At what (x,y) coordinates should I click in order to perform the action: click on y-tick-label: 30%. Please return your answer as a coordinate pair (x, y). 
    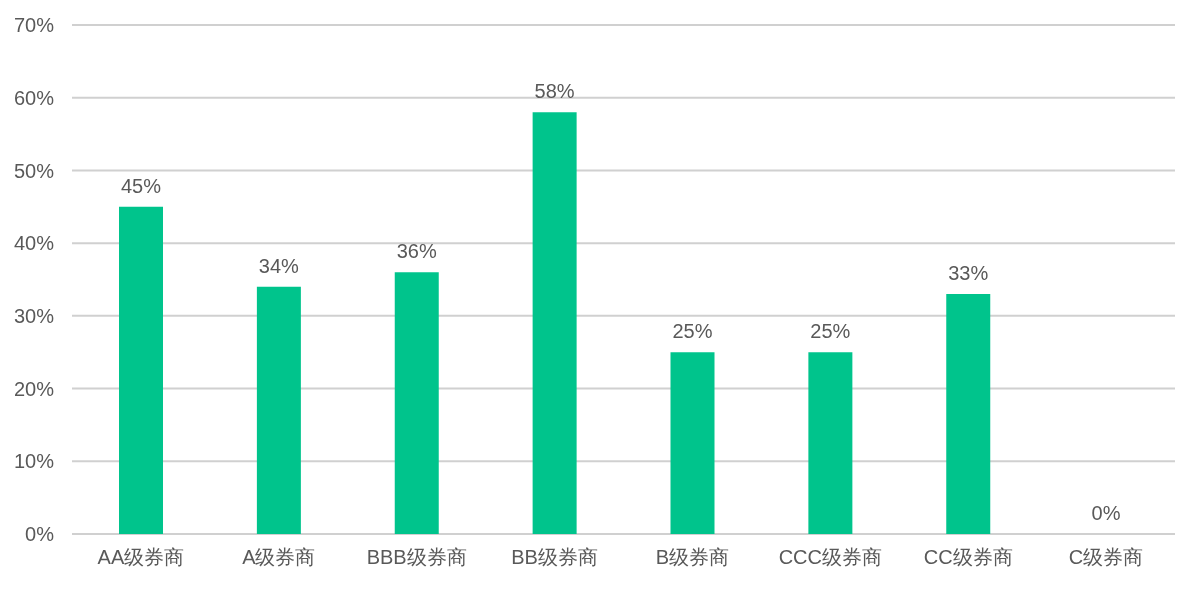
    Looking at the image, I should click on (34, 315).